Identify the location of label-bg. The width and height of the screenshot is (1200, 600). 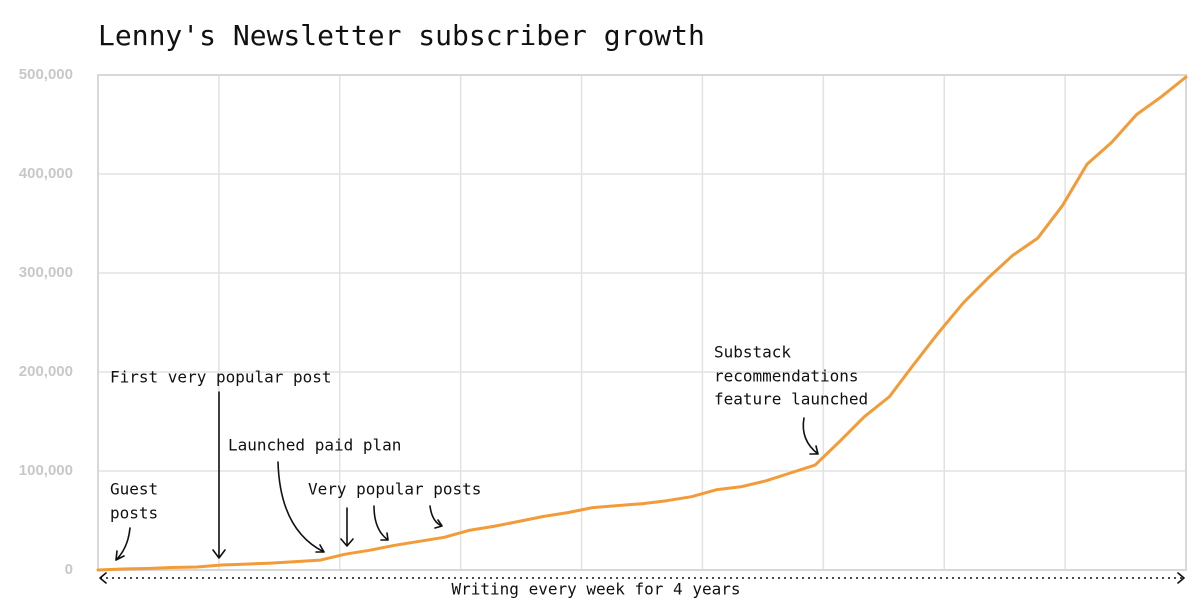
(596, 590).